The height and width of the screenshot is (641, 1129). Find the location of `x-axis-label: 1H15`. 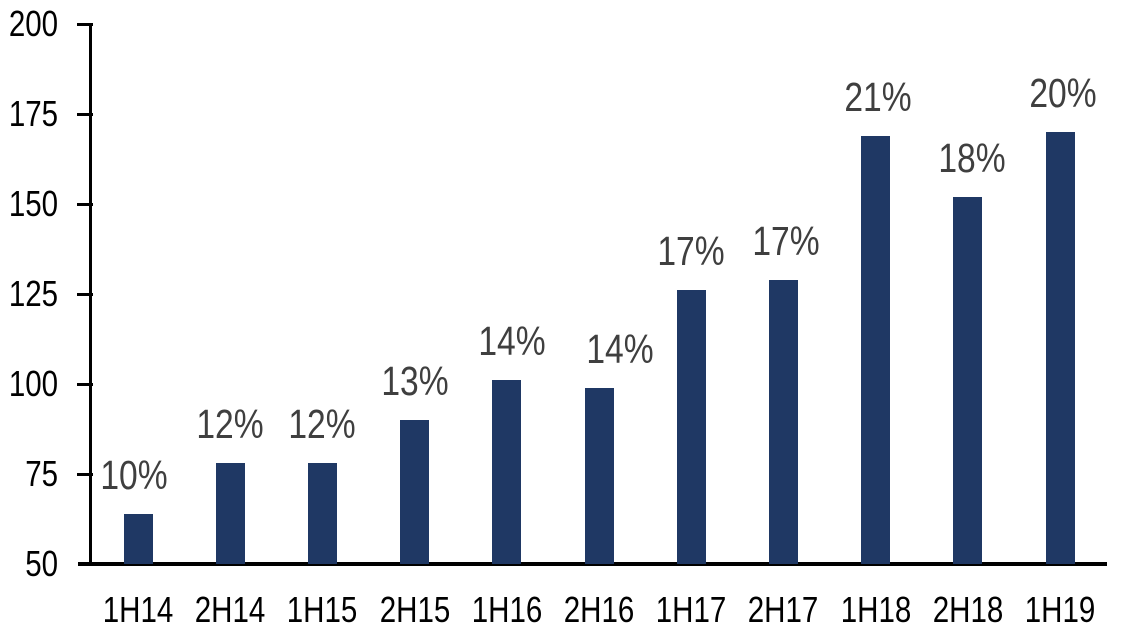

x-axis-label: 1H15 is located at coordinates (322, 609).